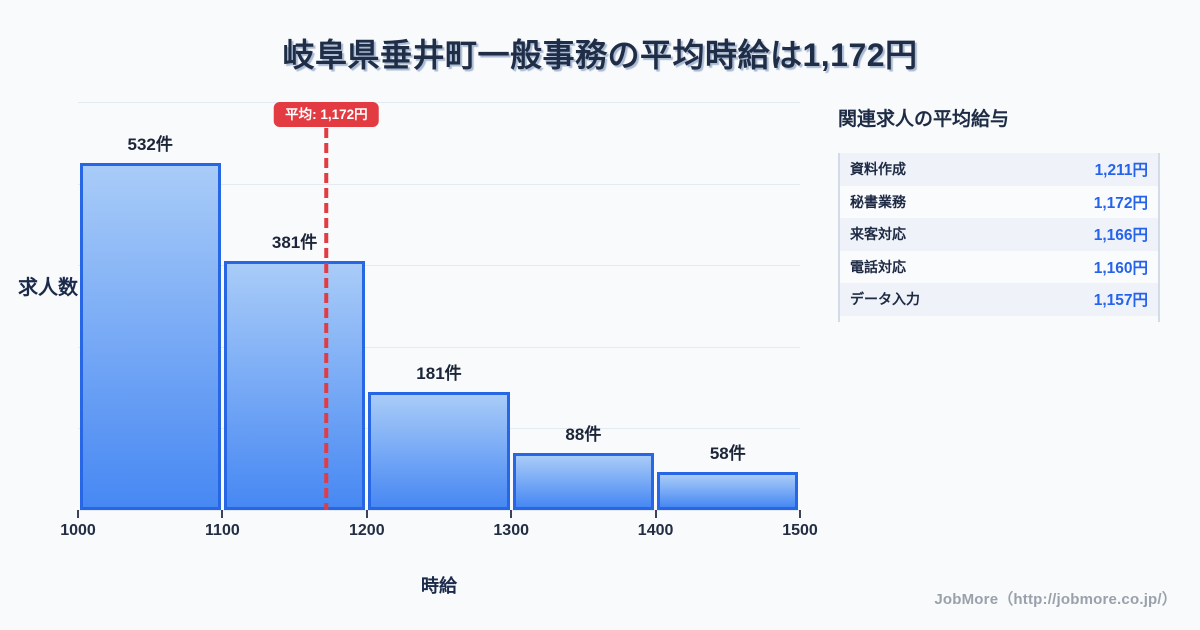 The height and width of the screenshot is (630, 1200). What do you see at coordinates (583, 434) in the screenshot?
I see `bar-value-label: 88件` at bounding box center [583, 434].